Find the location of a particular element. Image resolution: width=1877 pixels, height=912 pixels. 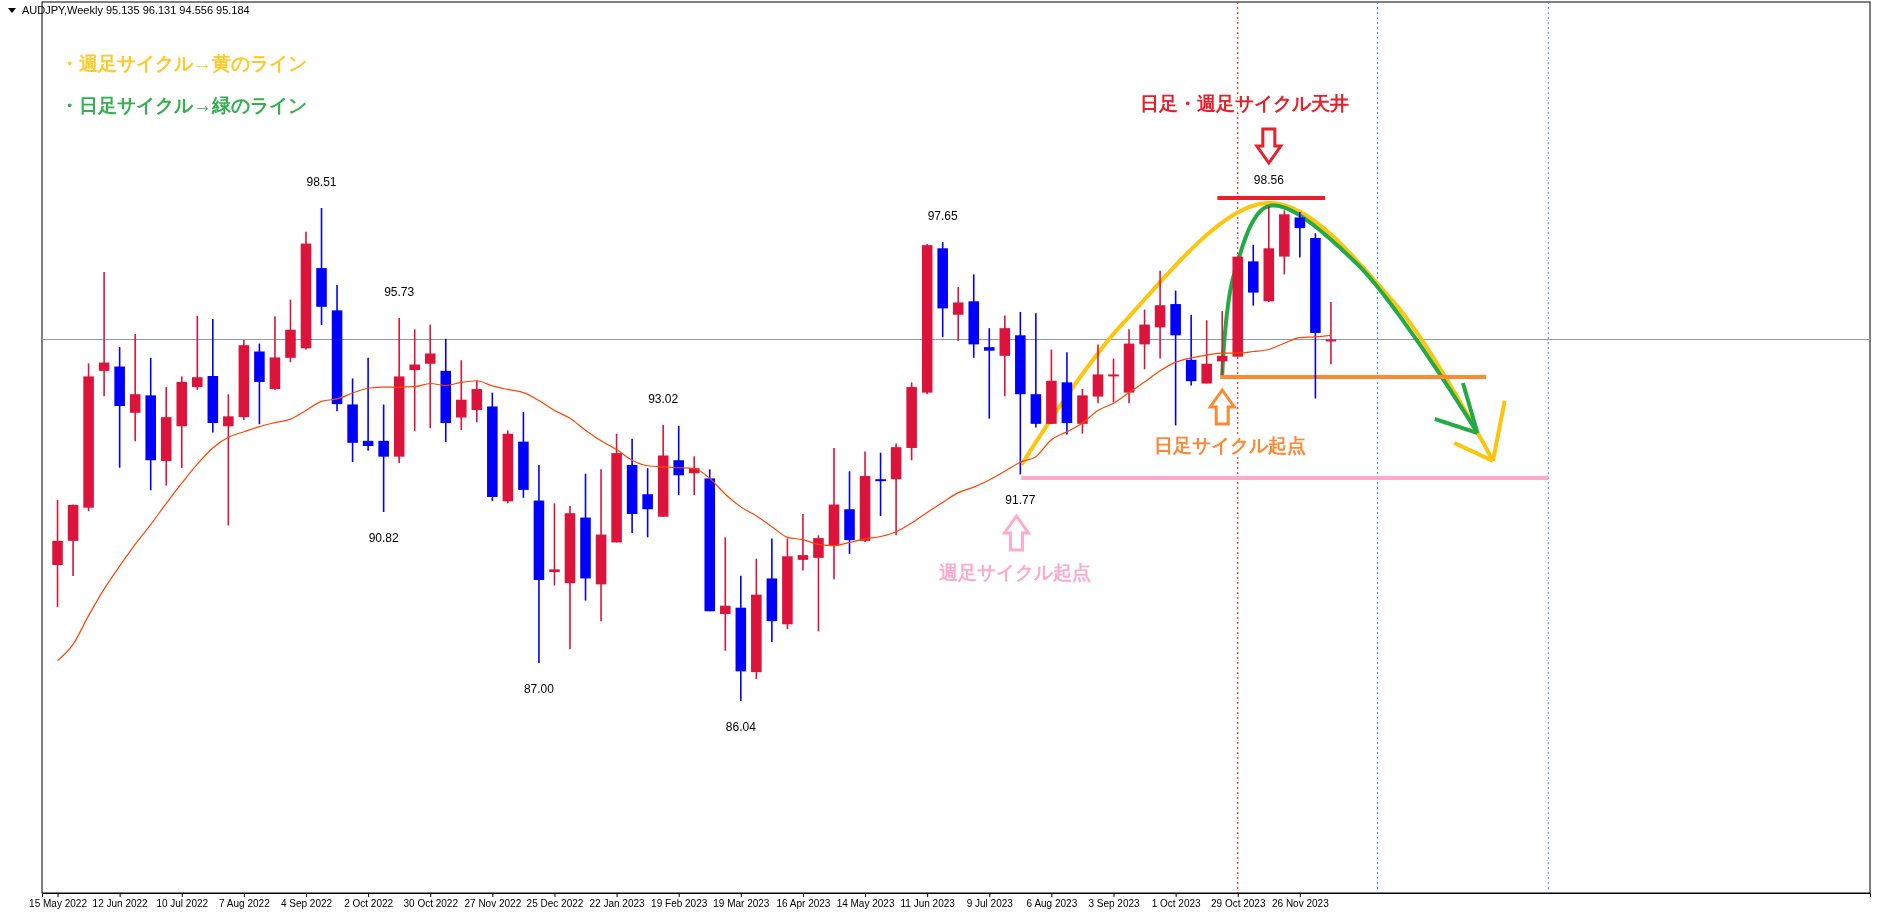

x-tick-label: 19 Mar 2023 is located at coordinates (741, 904).